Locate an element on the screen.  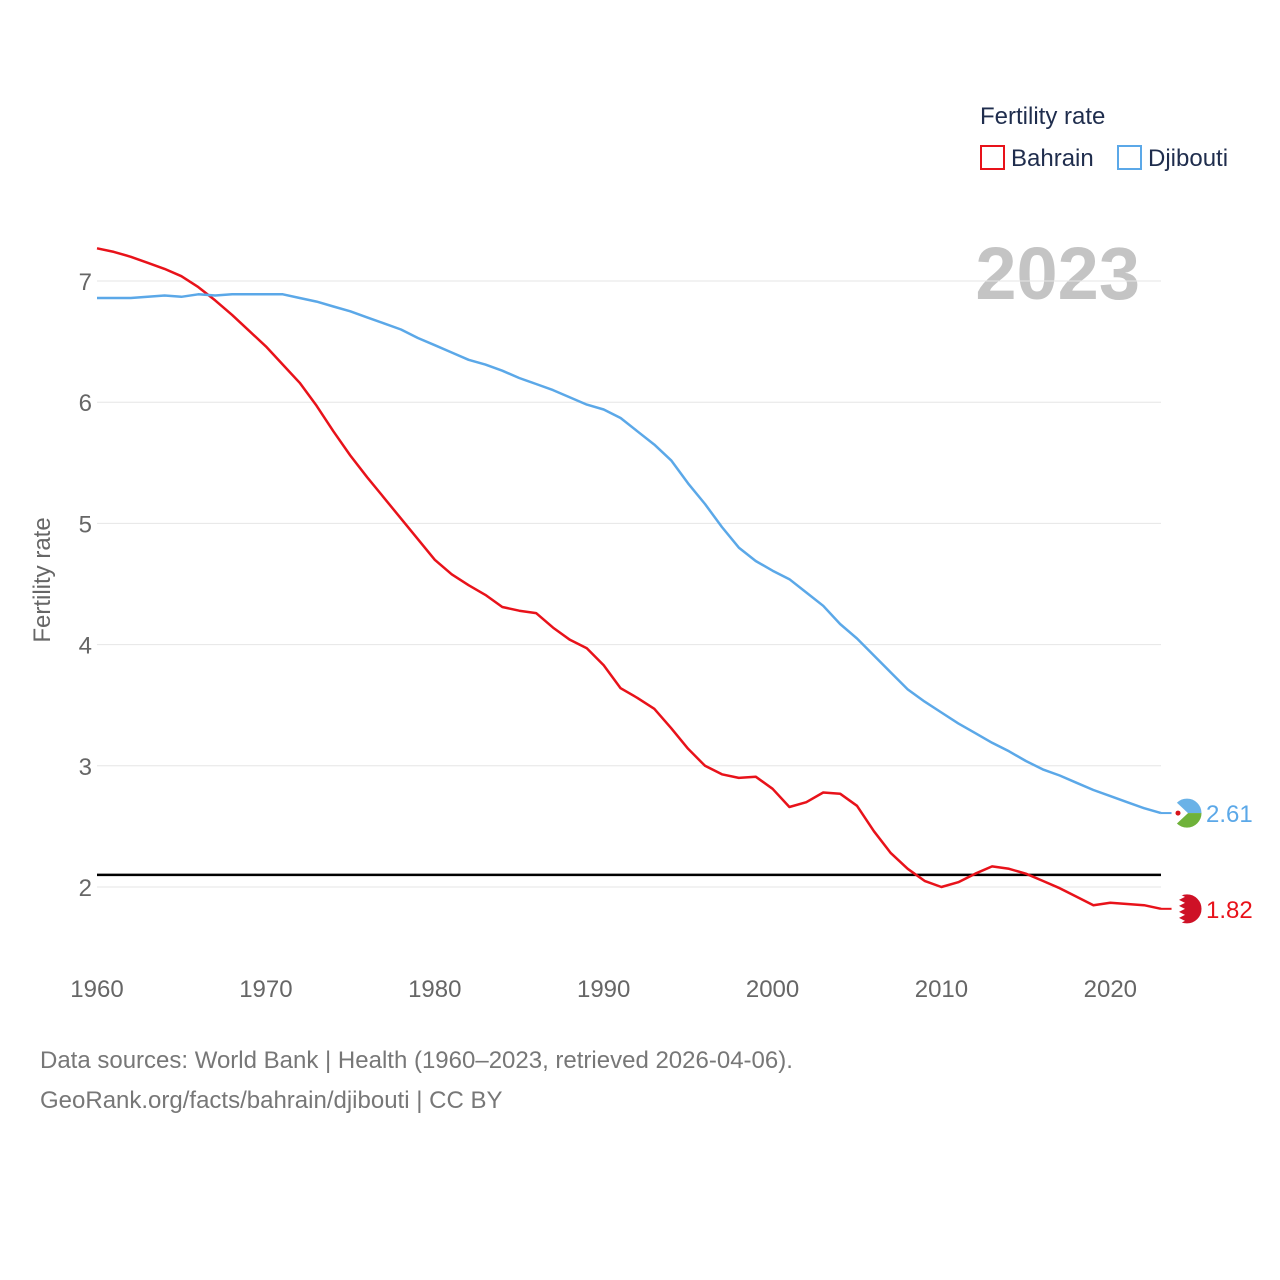
y-tick-label: 6 is located at coordinates (85, 403).